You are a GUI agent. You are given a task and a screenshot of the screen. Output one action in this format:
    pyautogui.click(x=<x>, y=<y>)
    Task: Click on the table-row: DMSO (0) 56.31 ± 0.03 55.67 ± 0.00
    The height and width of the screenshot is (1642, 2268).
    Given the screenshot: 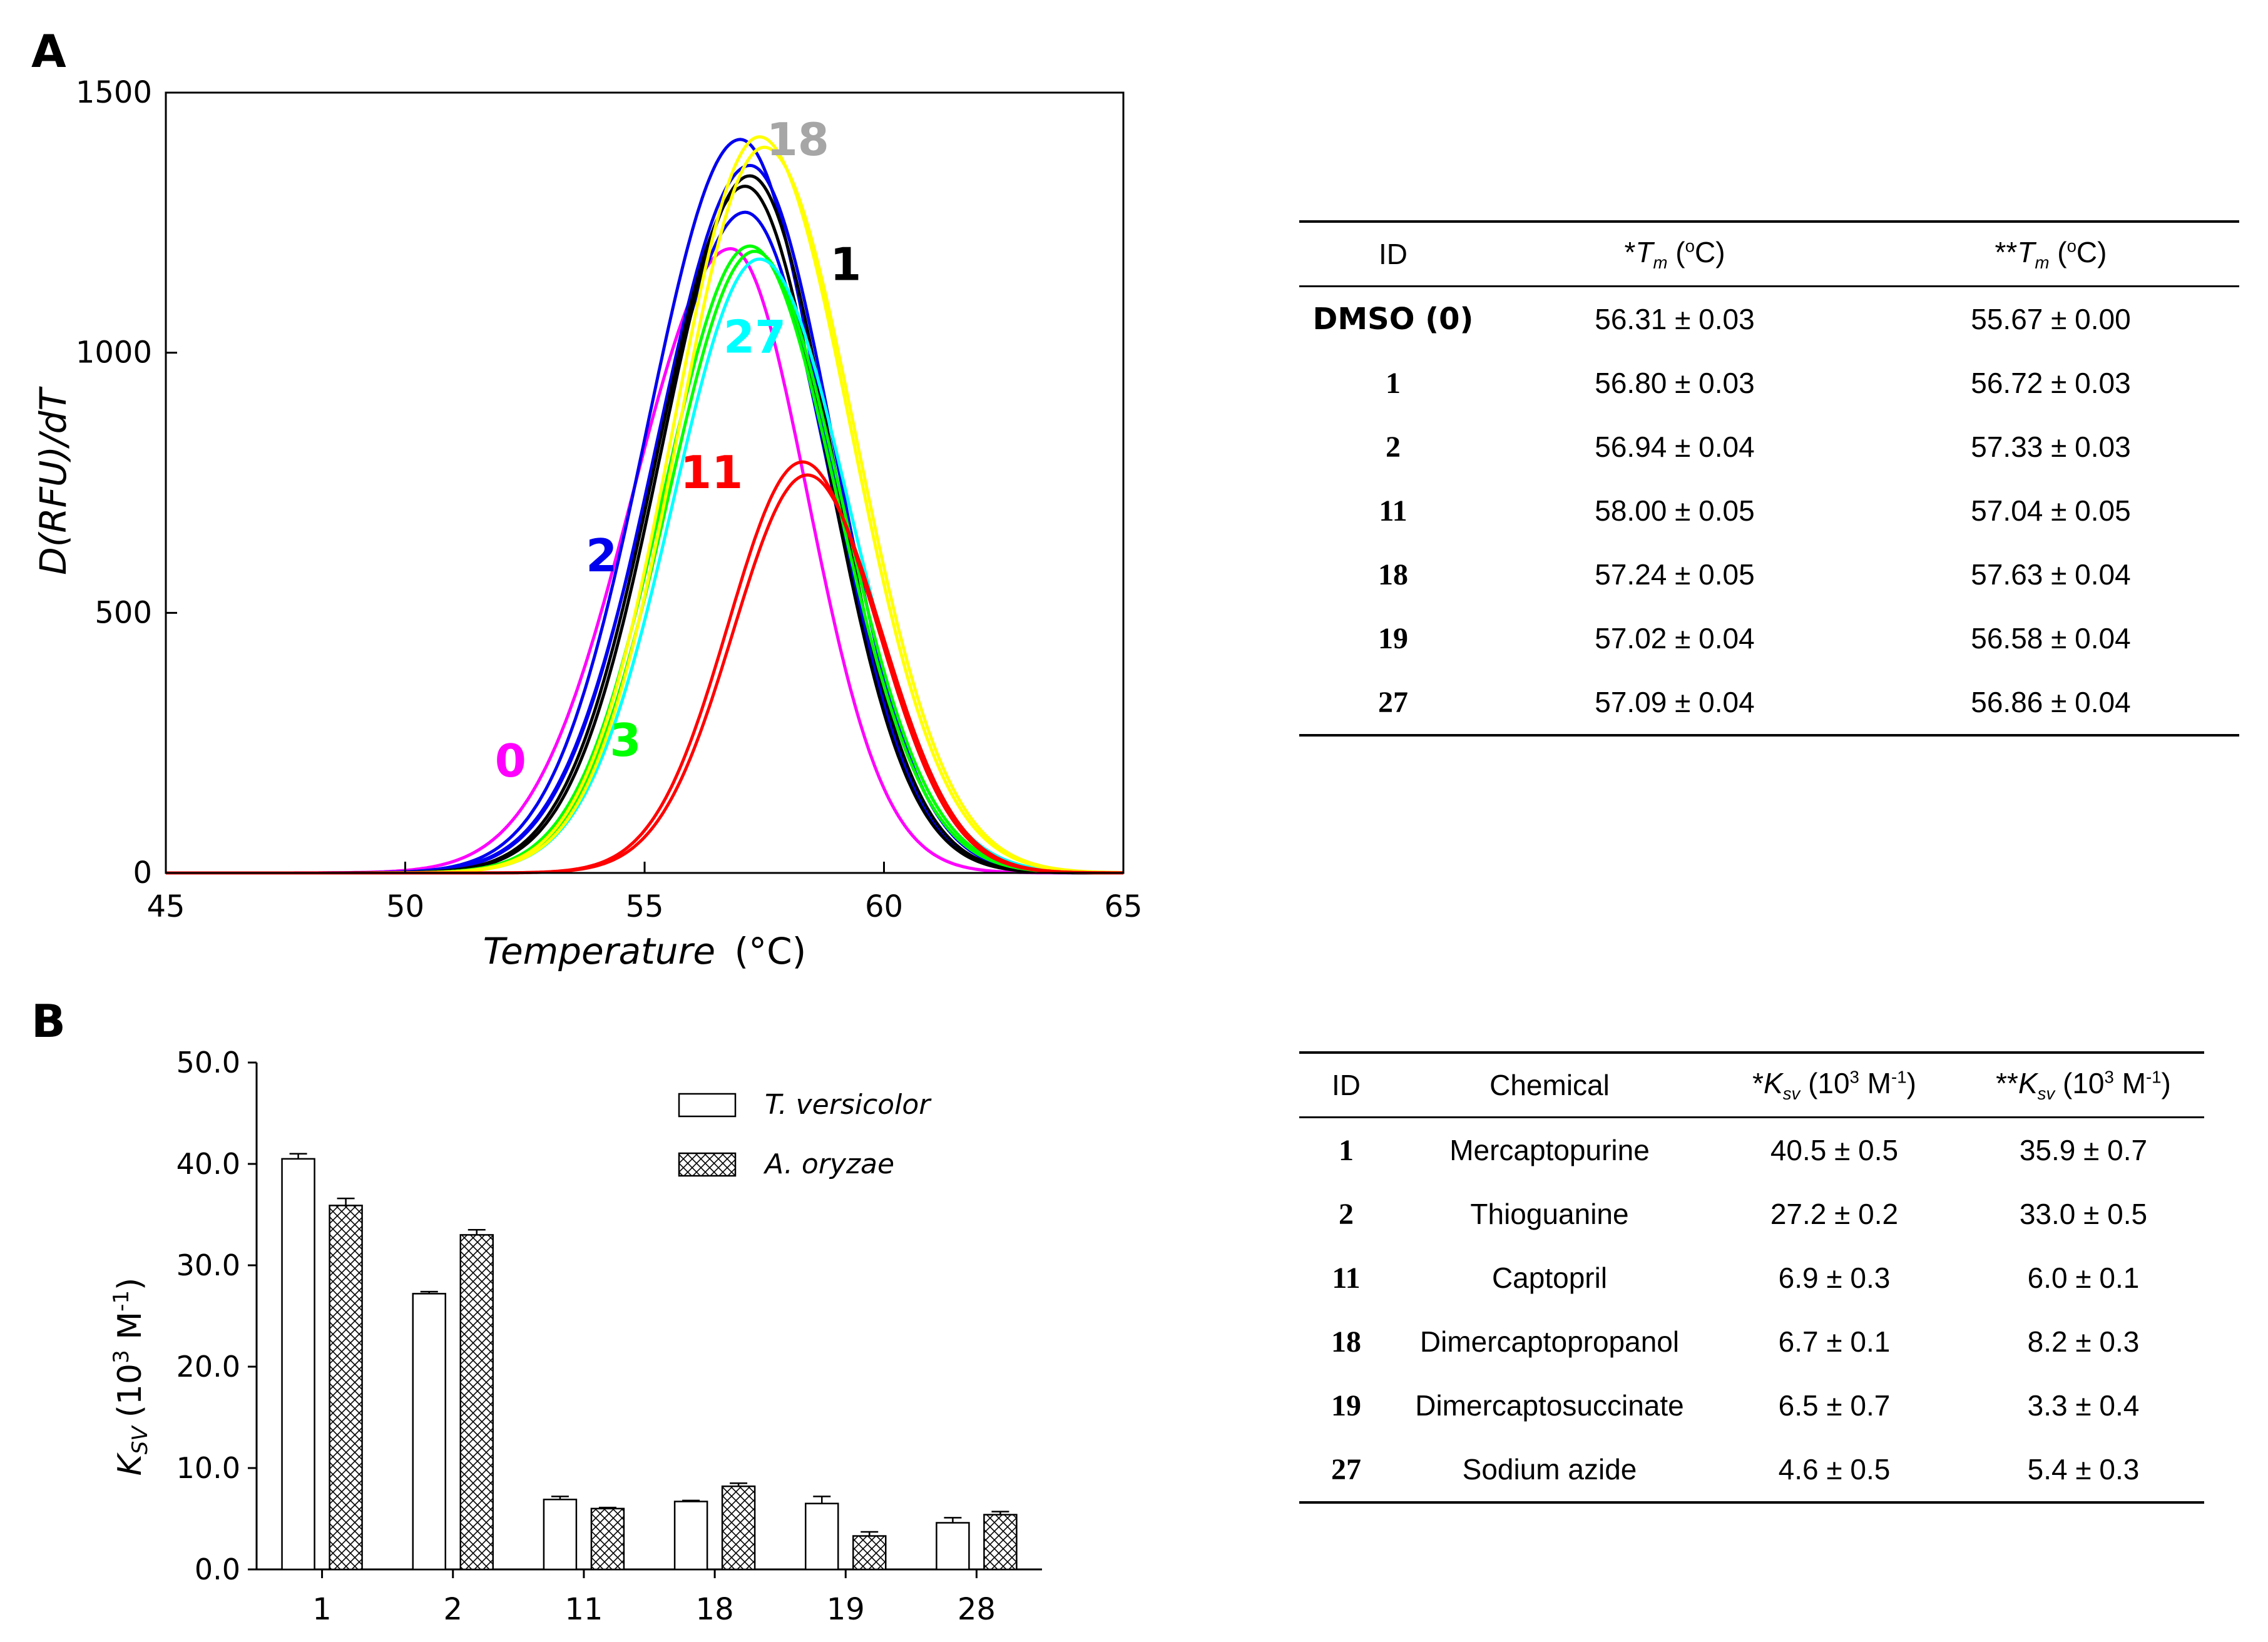 What is the action you would take?
    pyautogui.click(x=1769, y=319)
    